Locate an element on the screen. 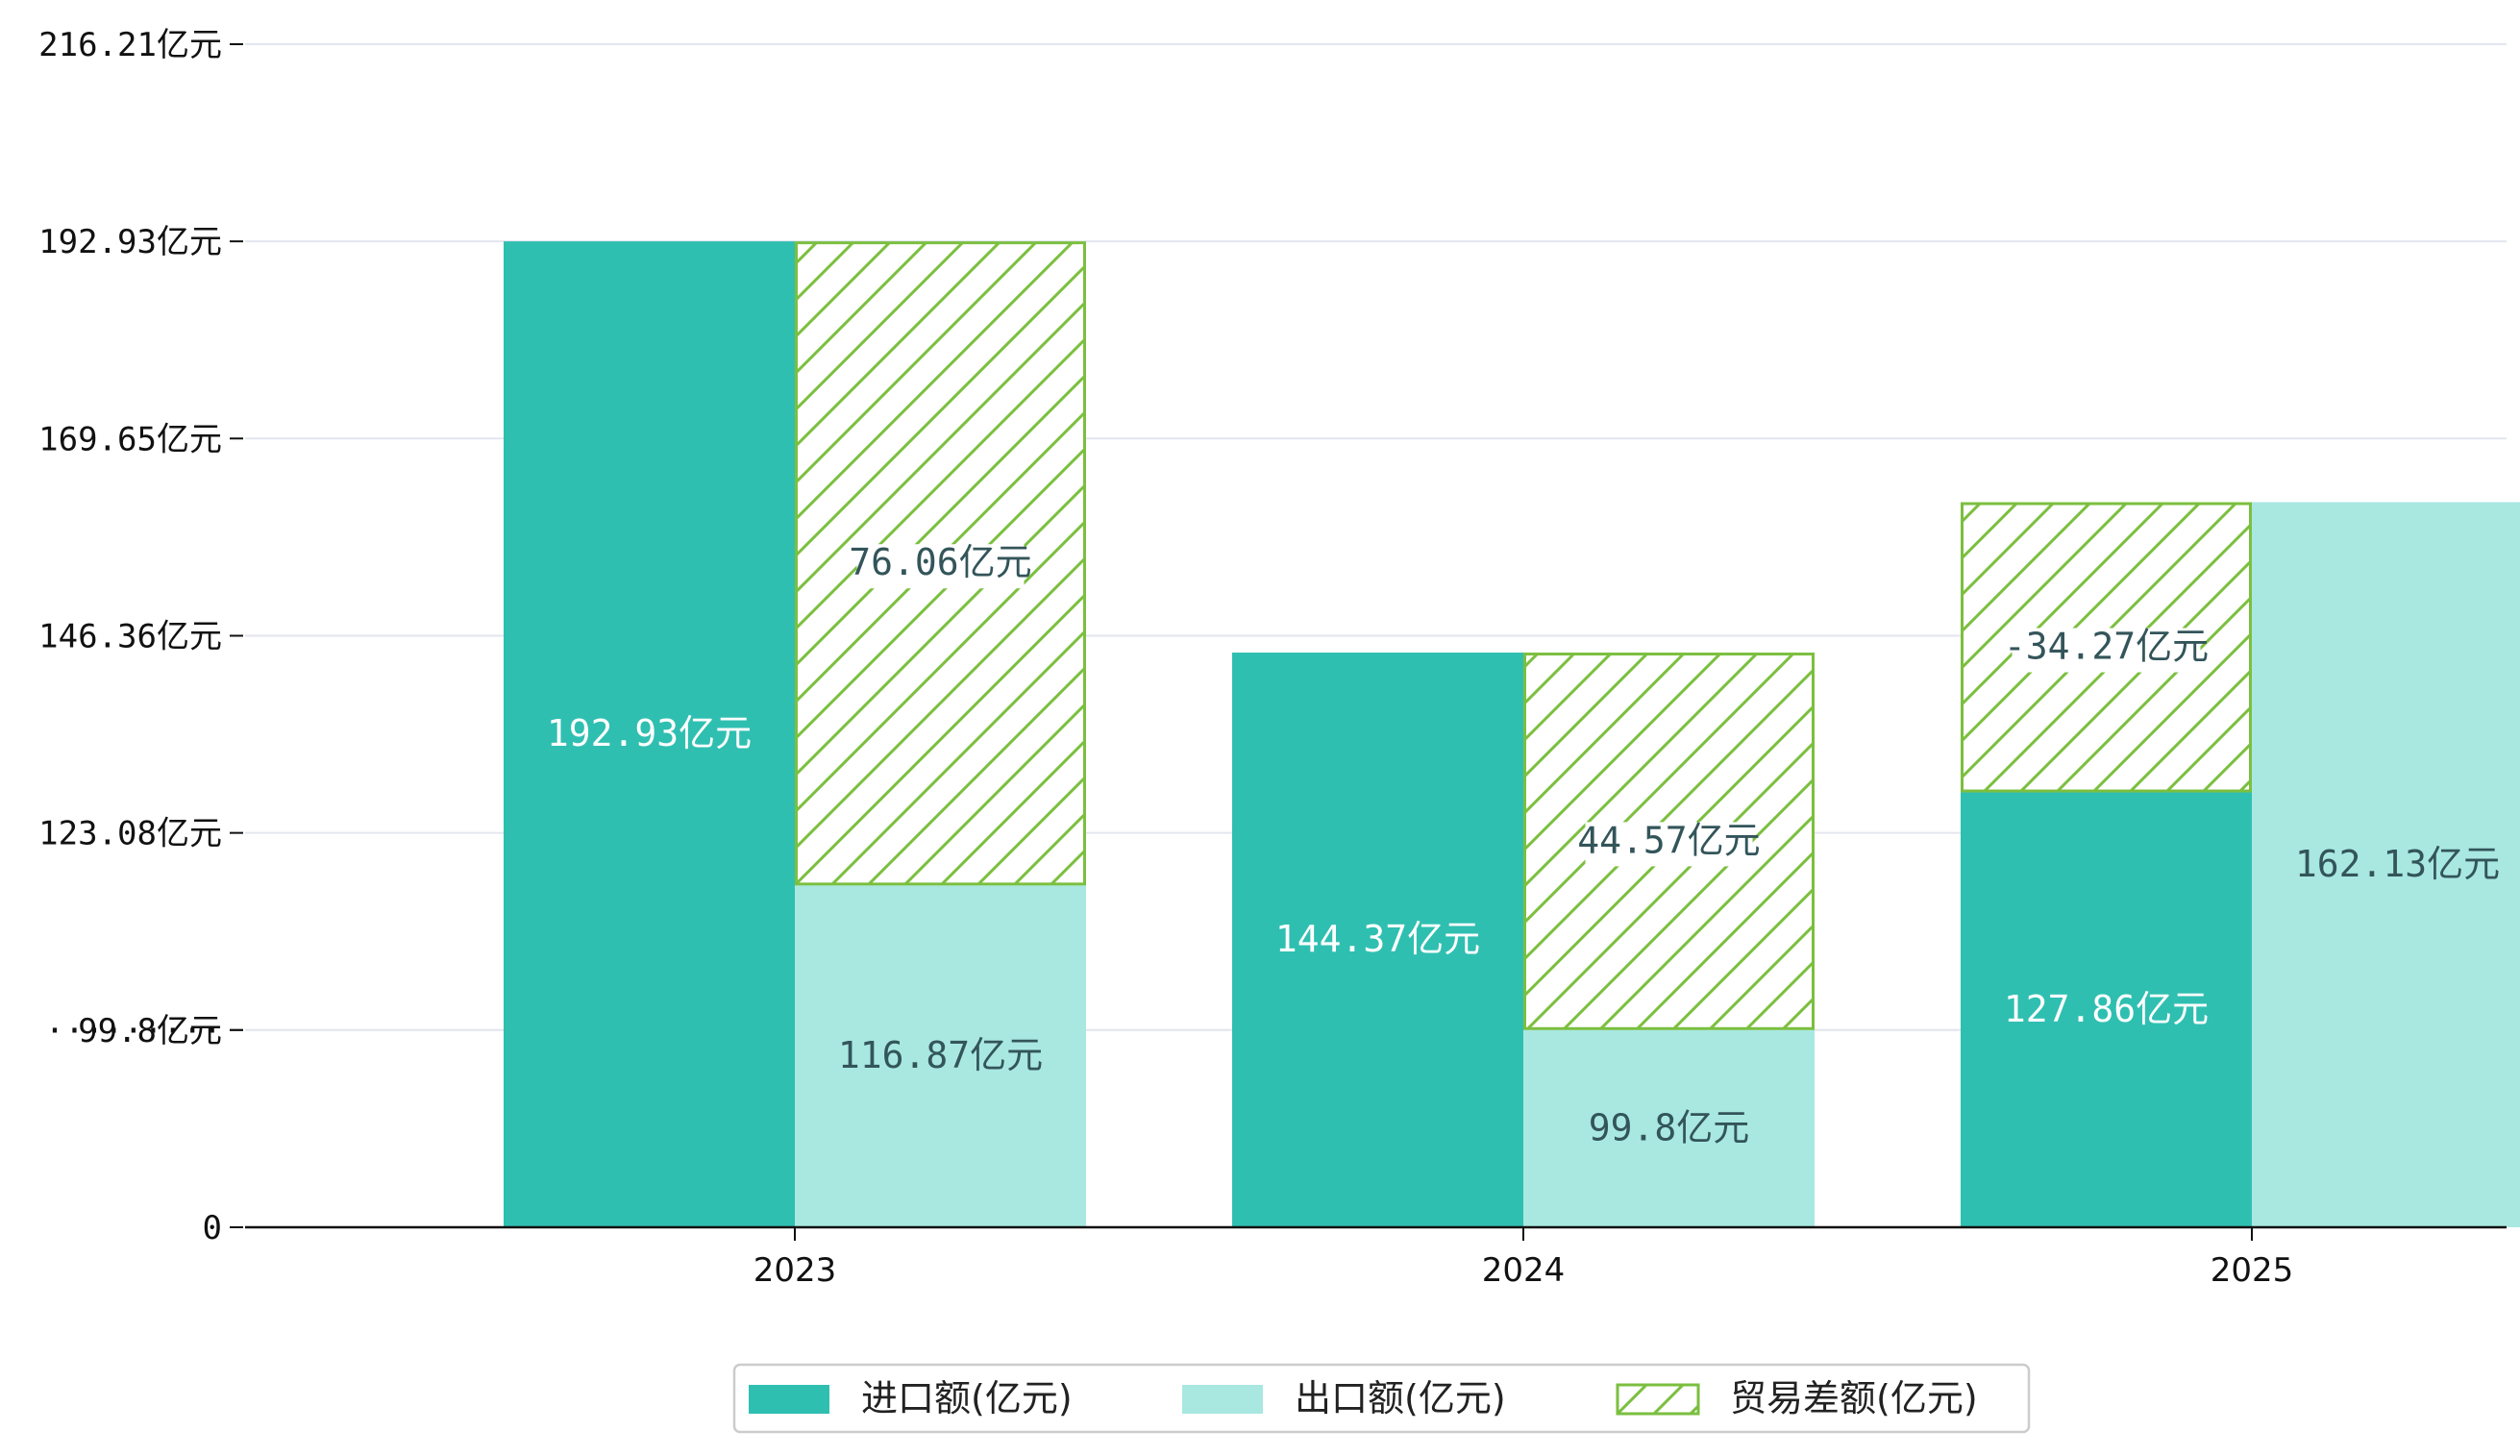 The image size is (2520, 1456). data-label-import-2024: 144.37亿元 is located at coordinates (1378, 939).